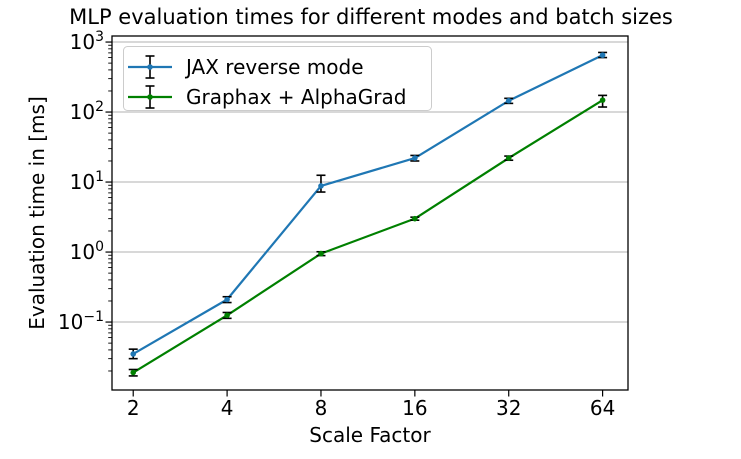  I want to click on y-axis-label: Evaluation time in [ms], so click(37, 213).